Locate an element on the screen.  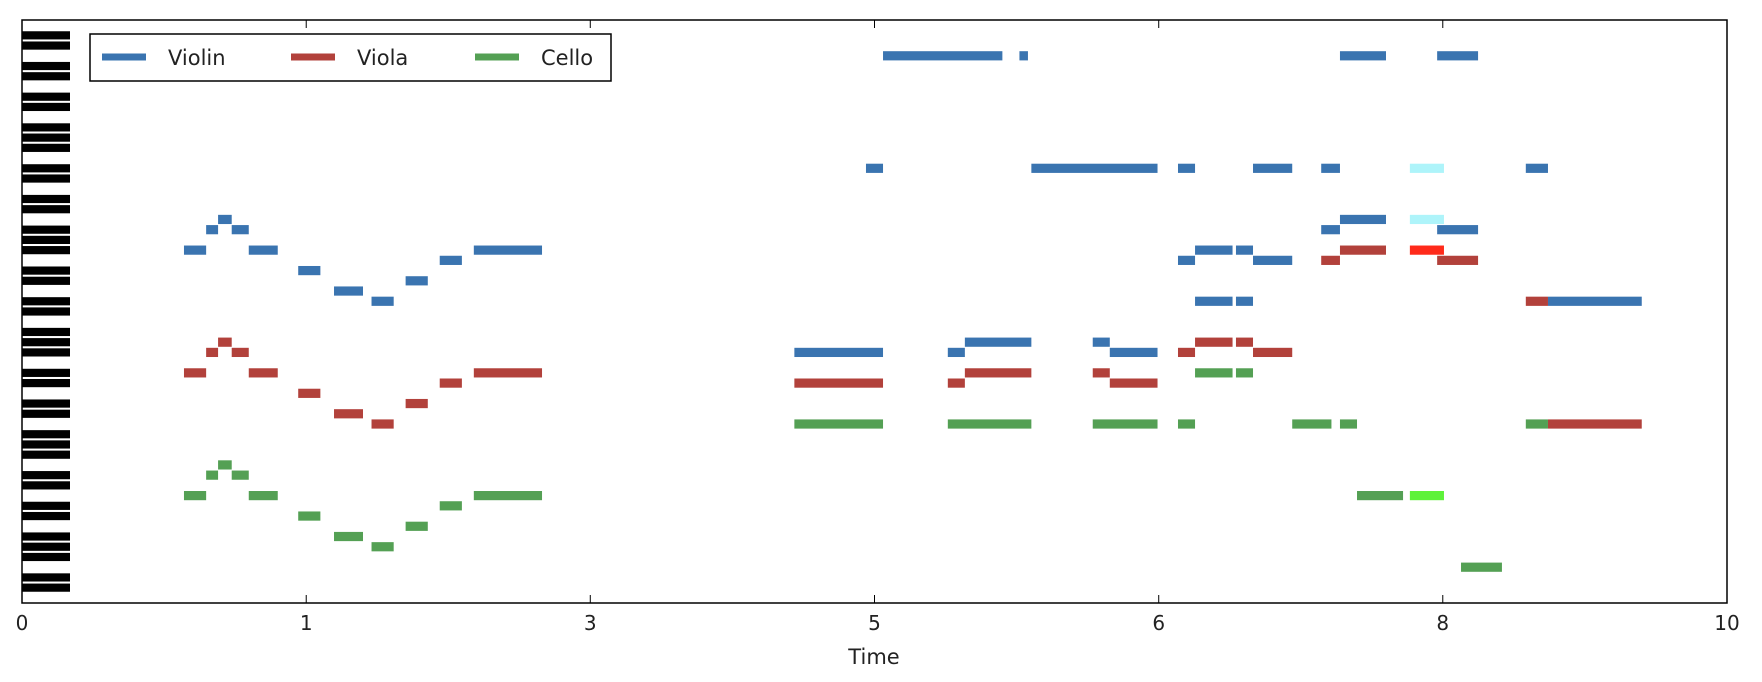
x-tick-label: 1 is located at coordinates (306, 623).